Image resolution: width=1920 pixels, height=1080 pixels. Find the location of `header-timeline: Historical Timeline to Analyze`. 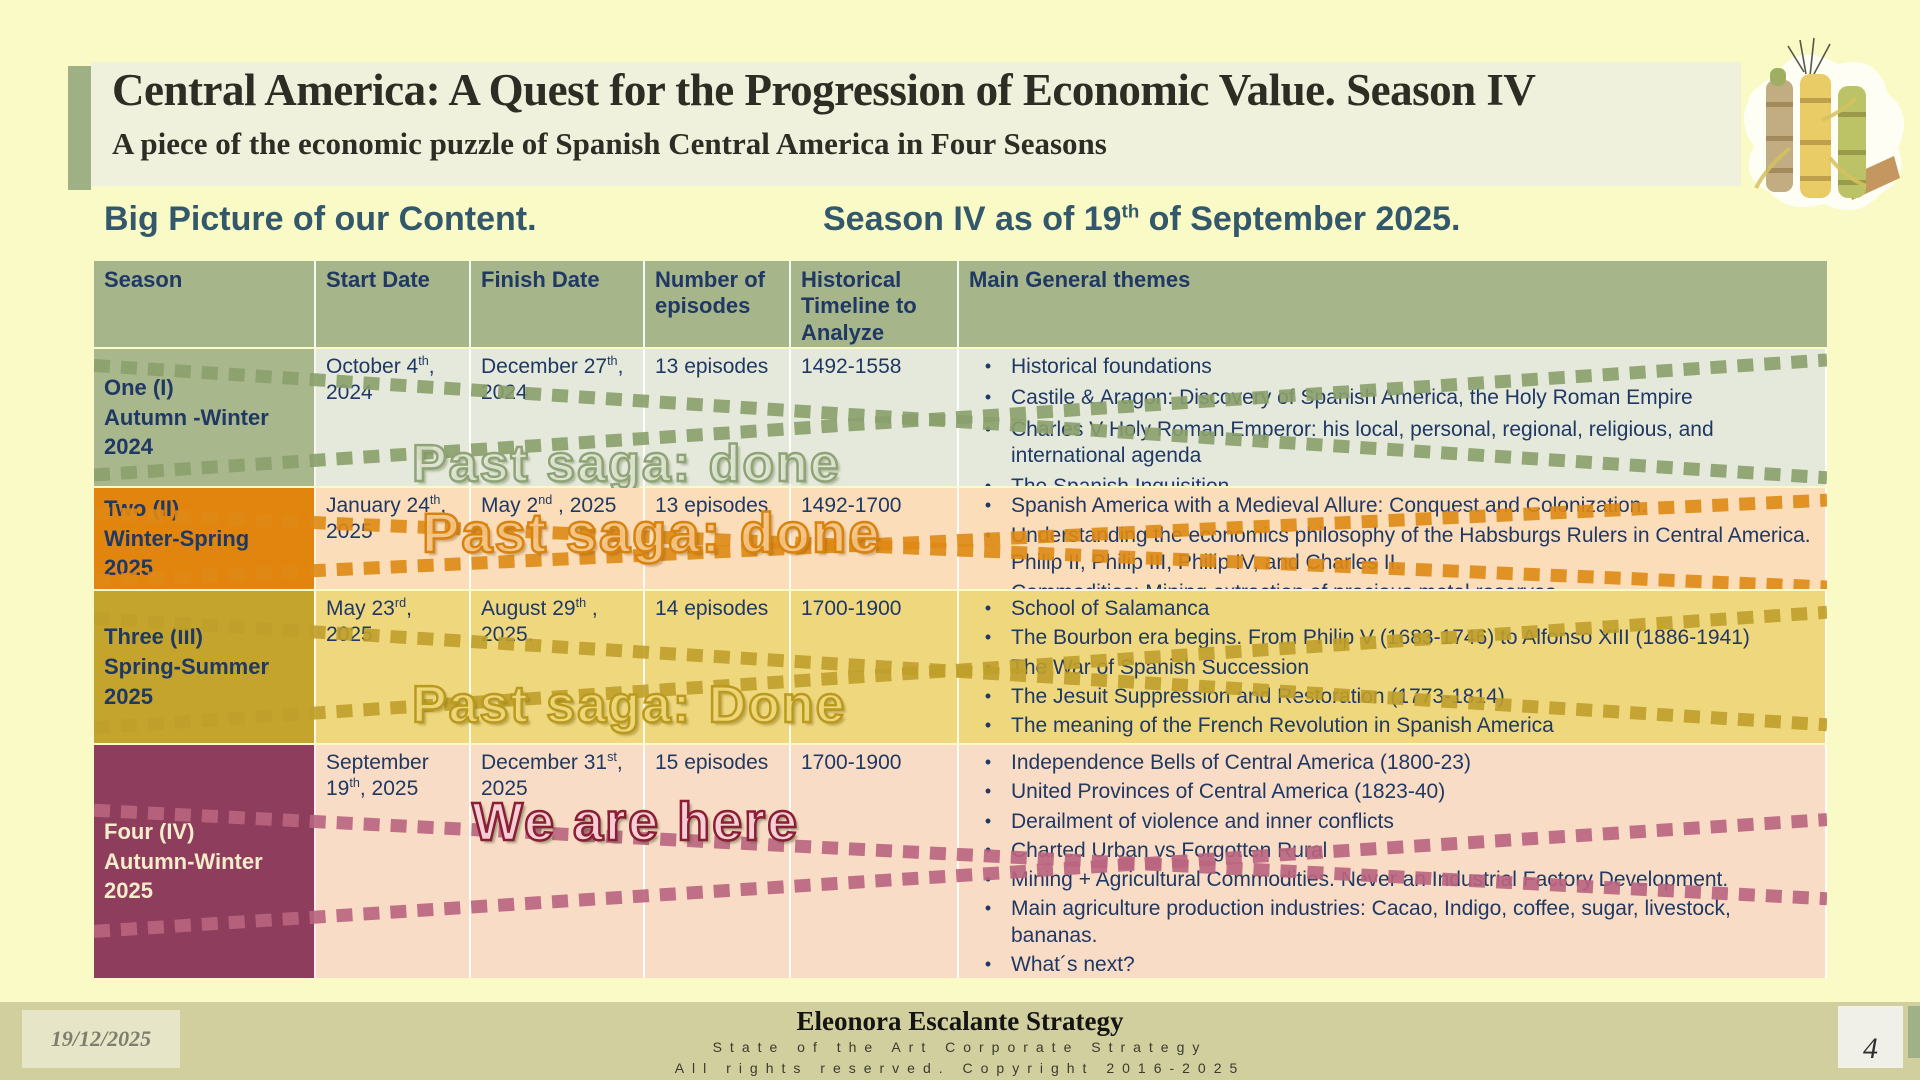

header-timeline: Historical Timeline to Analyze is located at coordinates (875, 304).